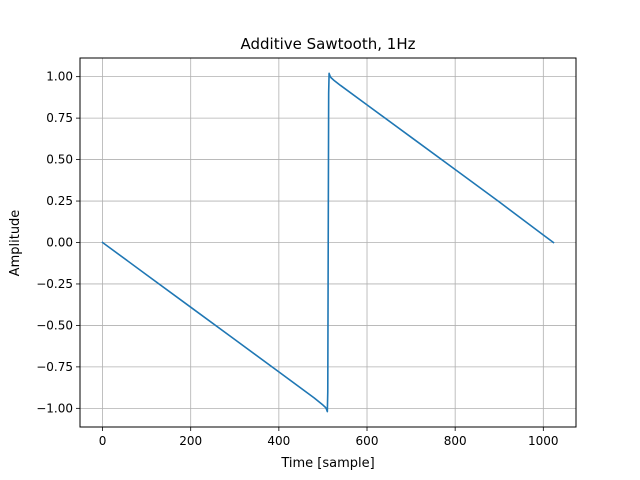 This screenshot has height=480, width=640. Describe the element at coordinates (59, 118) in the screenshot. I see `y-tick-label: 0.75` at that location.